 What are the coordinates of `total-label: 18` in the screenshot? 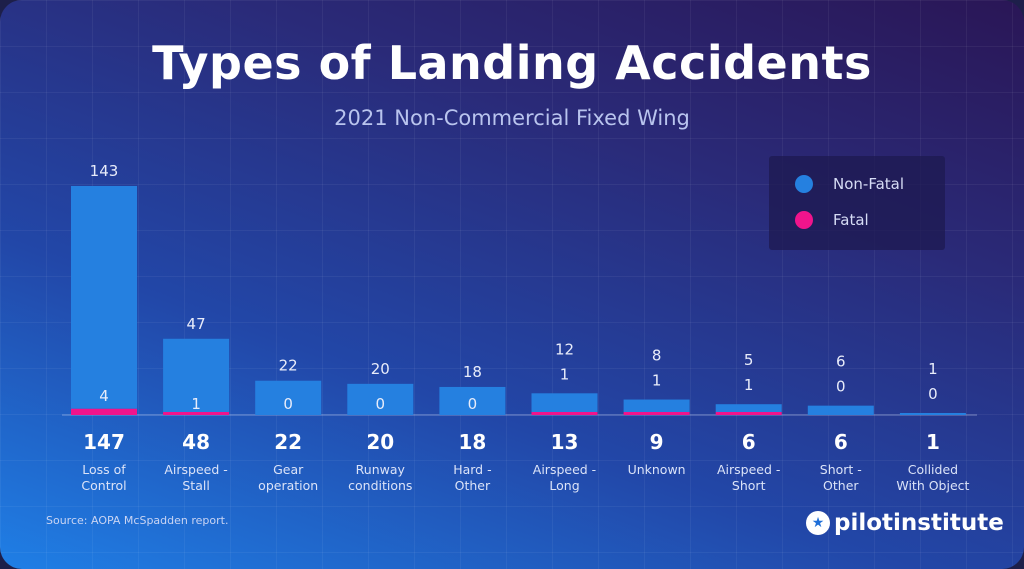 It's located at (472, 442).